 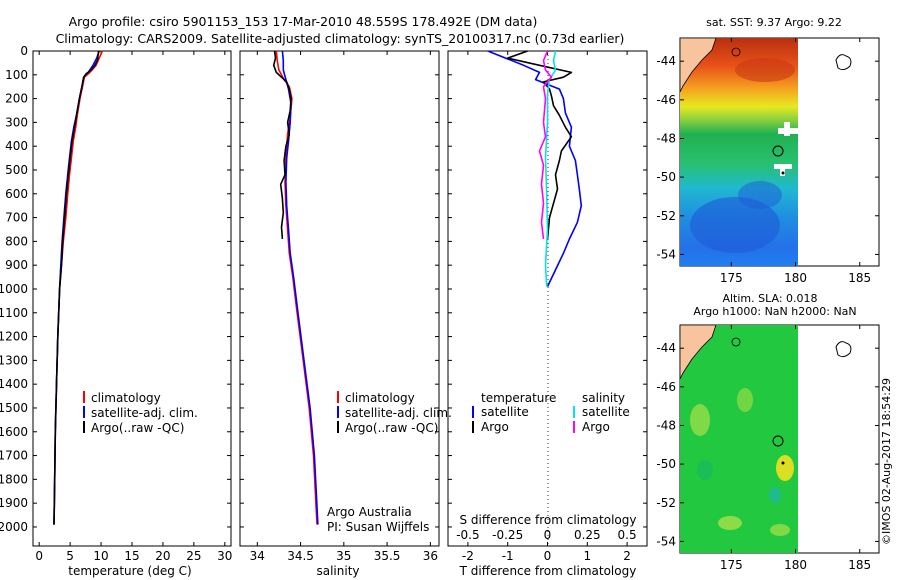 I want to click on temperature-axis-label: temperature (deg C), so click(x=129, y=571).